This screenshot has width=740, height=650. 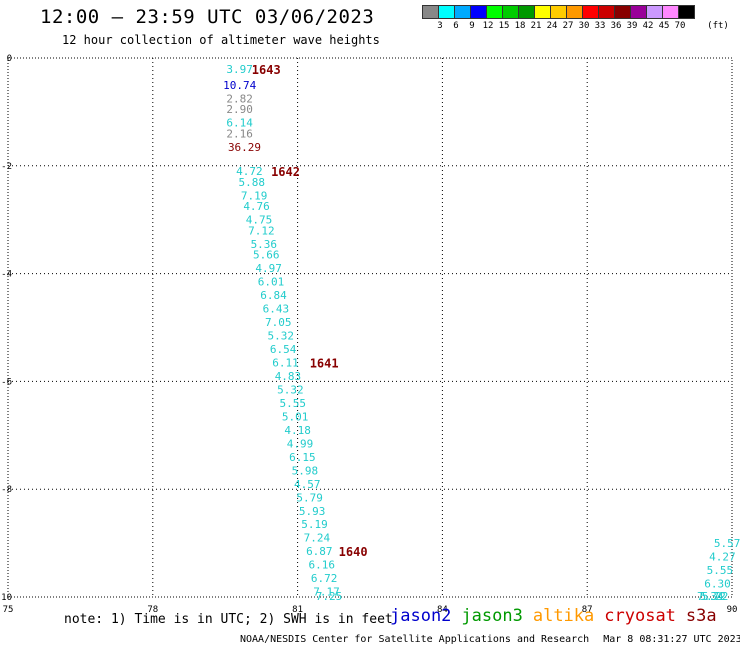 What do you see at coordinates (8, 610) in the screenshot?
I see `x-tick-label: 75` at bounding box center [8, 610].